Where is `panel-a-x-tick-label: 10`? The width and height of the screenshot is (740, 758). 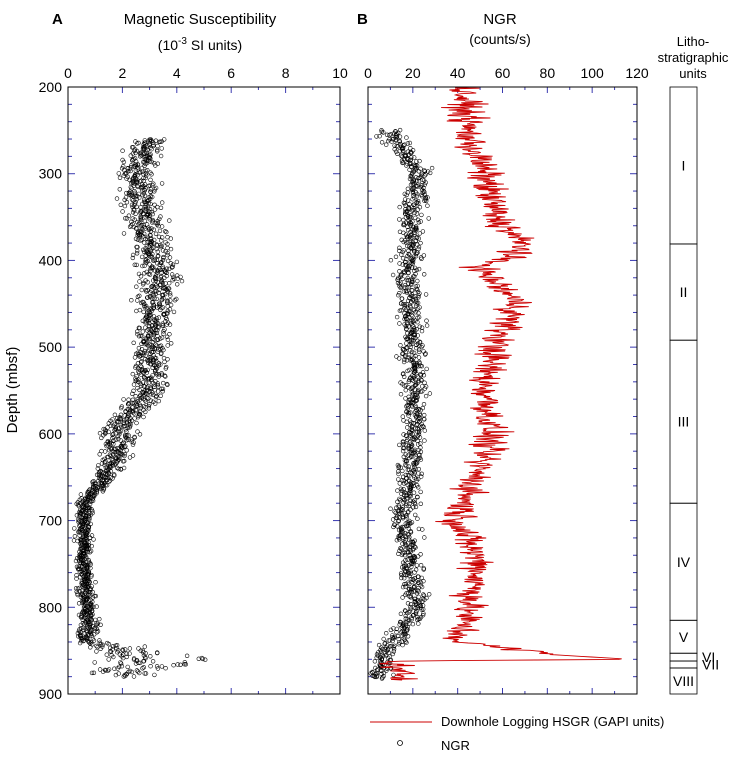 panel-a-x-tick-label: 10 is located at coordinates (340, 73).